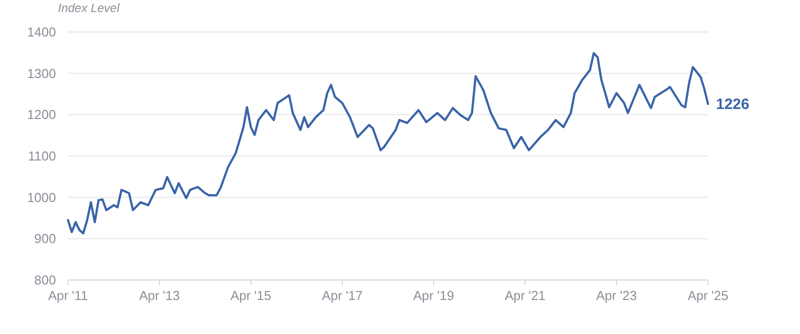 The height and width of the screenshot is (334, 800). Describe the element at coordinates (708, 295) in the screenshot. I see `x-tick-label: Apr '25` at that location.